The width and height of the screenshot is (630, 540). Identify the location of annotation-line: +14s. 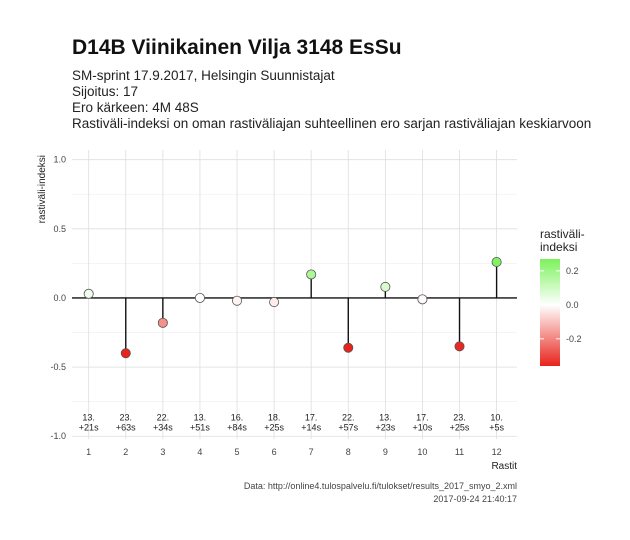
(311, 427).